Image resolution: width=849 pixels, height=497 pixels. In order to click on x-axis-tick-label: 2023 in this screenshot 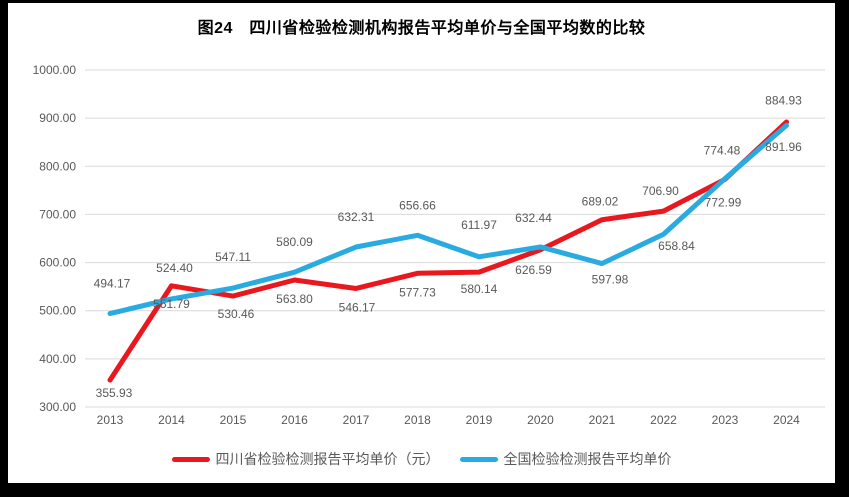, I will do `click(725, 420)`.